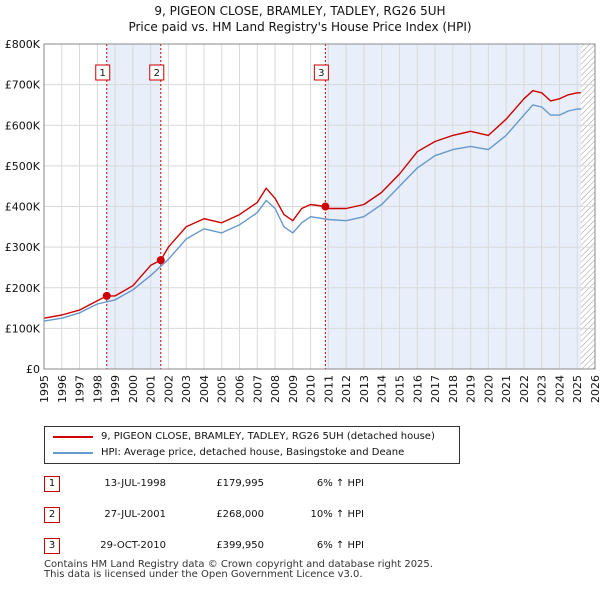 The height and width of the screenshot is (590, 600). What do you see at coordinates (311, 389) in the screenshot?
I see `x-tick-label: 2010` at bounding box center [311, 389].